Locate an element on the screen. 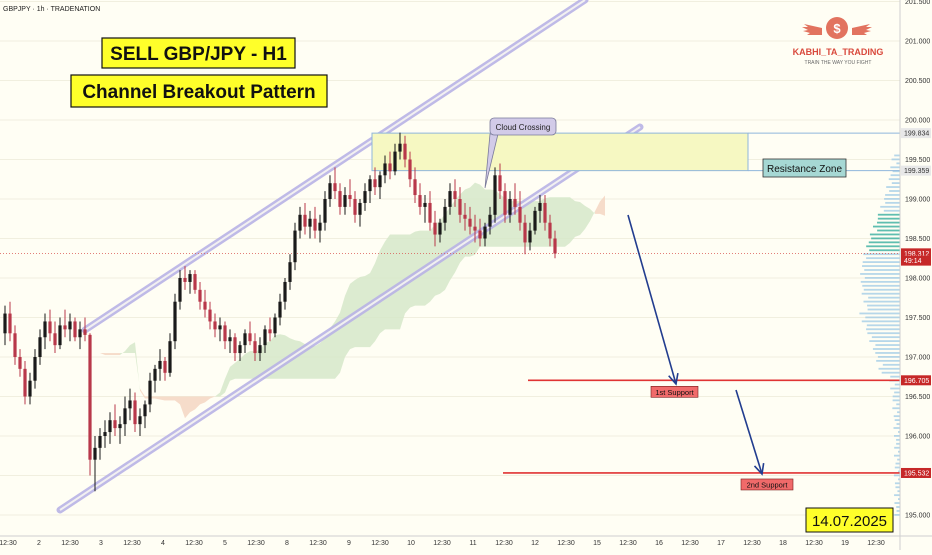 Image resolution: width=932 pixels, height=555 pixels. date-label: 14.07.2025 is located at coordinates (849, 521).